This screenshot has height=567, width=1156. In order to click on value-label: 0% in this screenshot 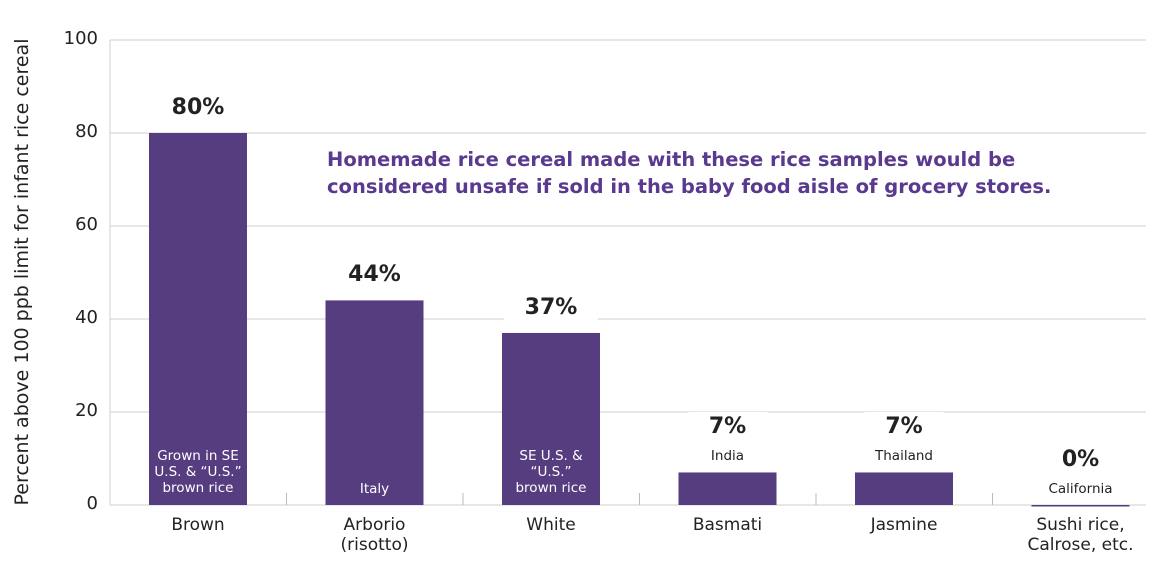, I will do `click(1080, 460)`.